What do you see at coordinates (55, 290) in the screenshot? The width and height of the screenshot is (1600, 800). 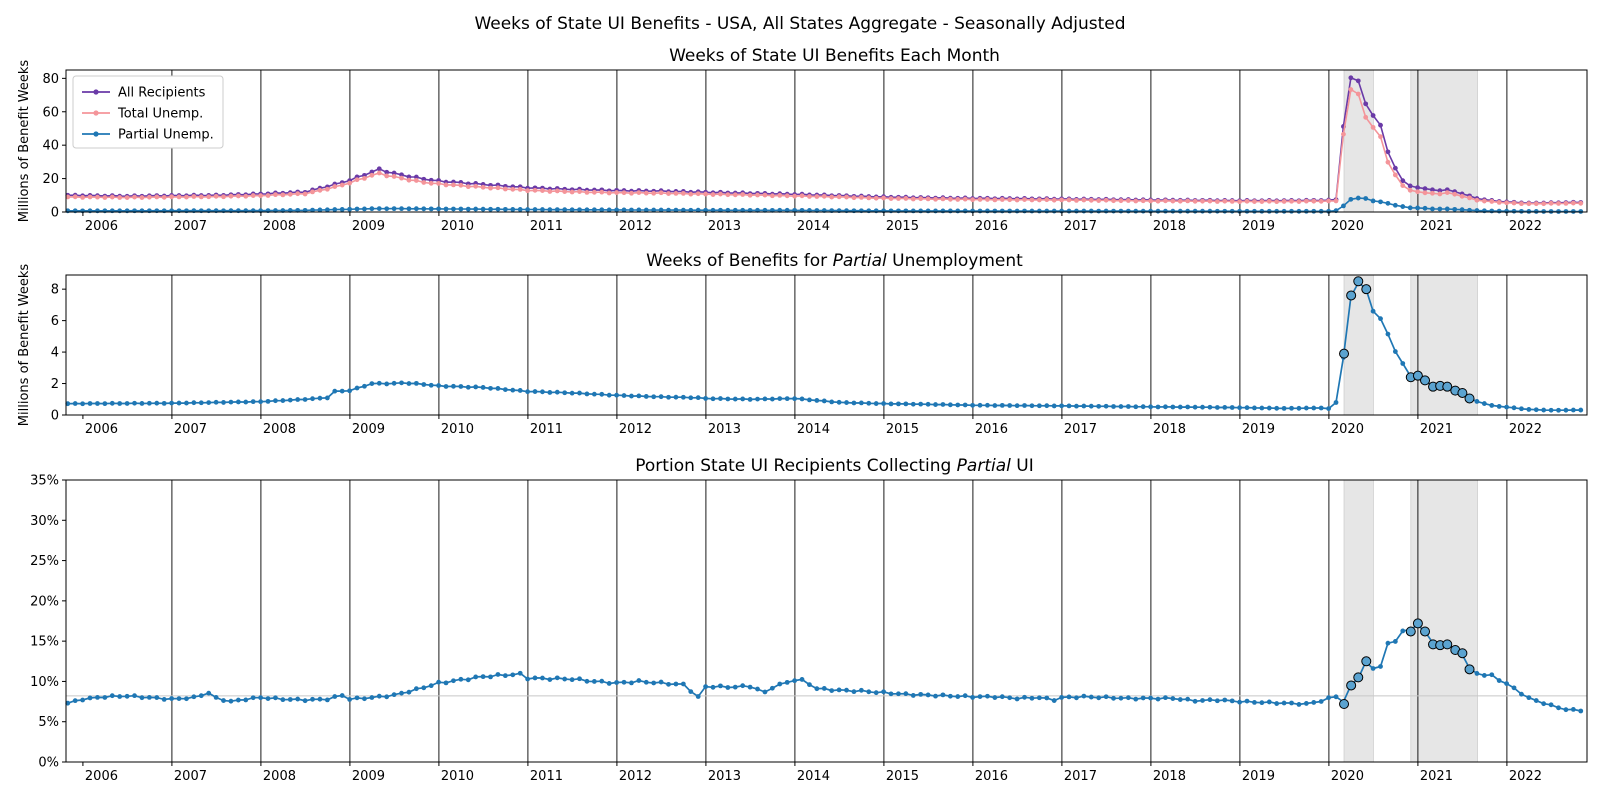 I see `y-tick-label: 8` at bounding box center [55, 290].